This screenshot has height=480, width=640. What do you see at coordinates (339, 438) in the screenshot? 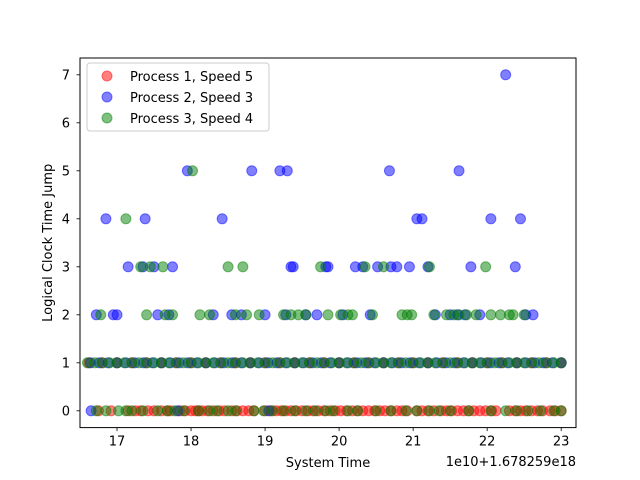
I see `x-ticks: 17 18 19 20 21 22 23` at bounding box center [339, 438].